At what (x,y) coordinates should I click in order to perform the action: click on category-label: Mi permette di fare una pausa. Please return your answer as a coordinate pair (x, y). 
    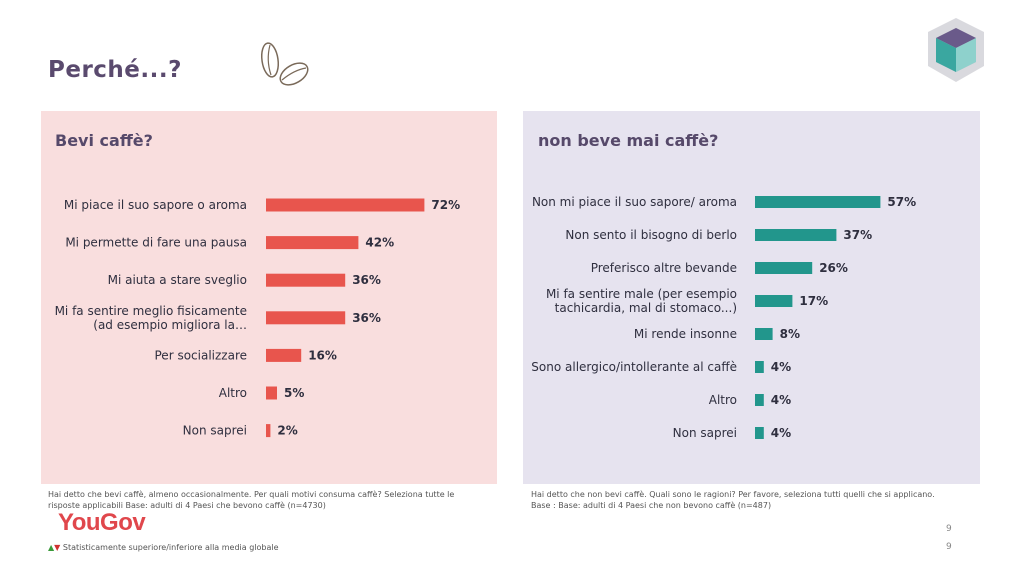
    Looking at the image, I should click on (156, 243).